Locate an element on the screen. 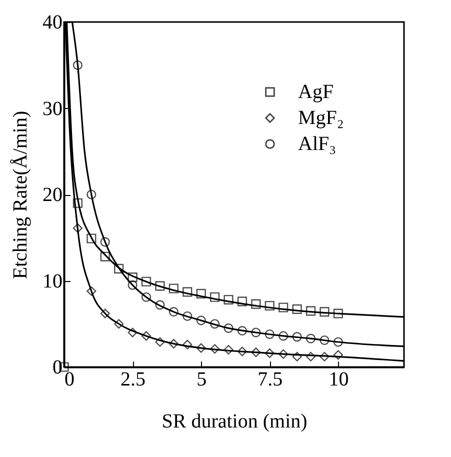  y-axis-title: Etching Rate(Å/min) is located at coordinates (21, 195).